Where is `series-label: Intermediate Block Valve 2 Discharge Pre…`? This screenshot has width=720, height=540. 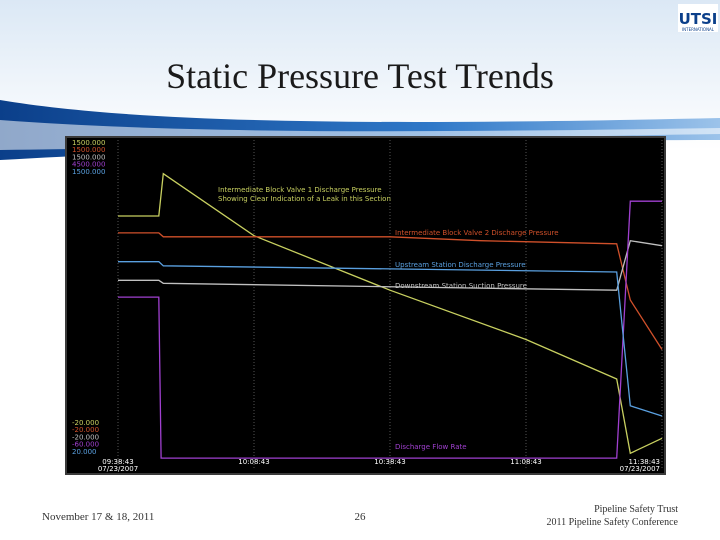 series-label: Intermediate Block Valve 2 Discharge Pre… is located at coordinates (477, 233).